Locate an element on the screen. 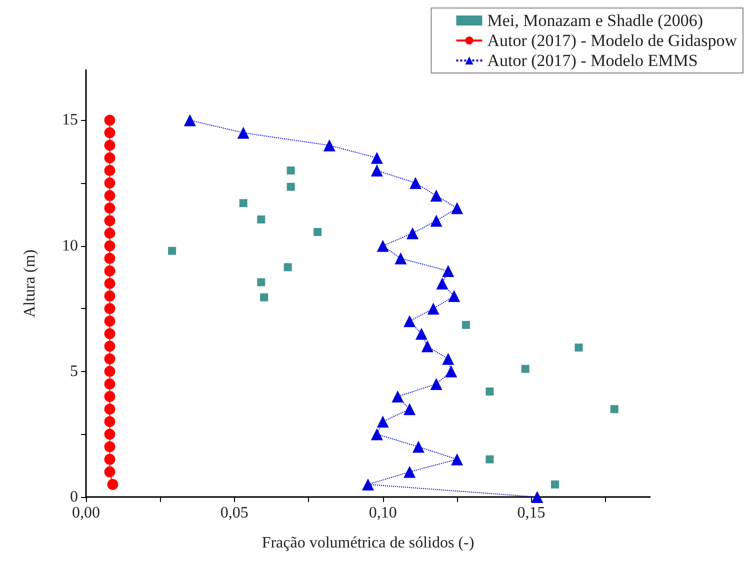  x-tick-label: 0,05 is located at coordinates (234, 513).